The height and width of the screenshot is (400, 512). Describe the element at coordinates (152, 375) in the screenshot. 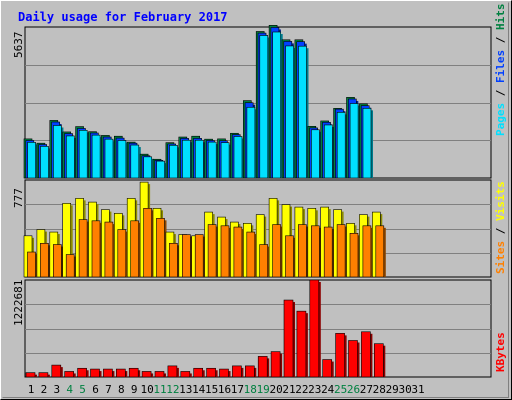

I see `bar-kbytes-day-10-shadow` at that location.